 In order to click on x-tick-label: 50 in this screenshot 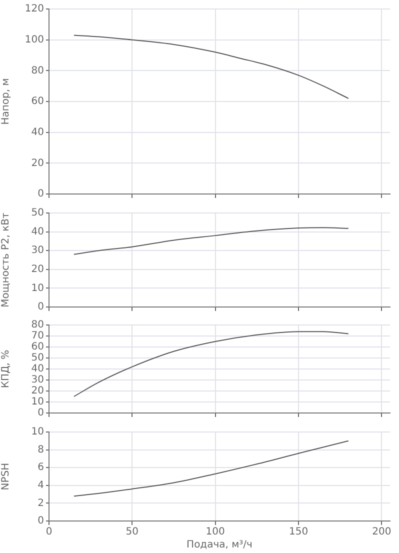, I will do `click(132, 532)`.